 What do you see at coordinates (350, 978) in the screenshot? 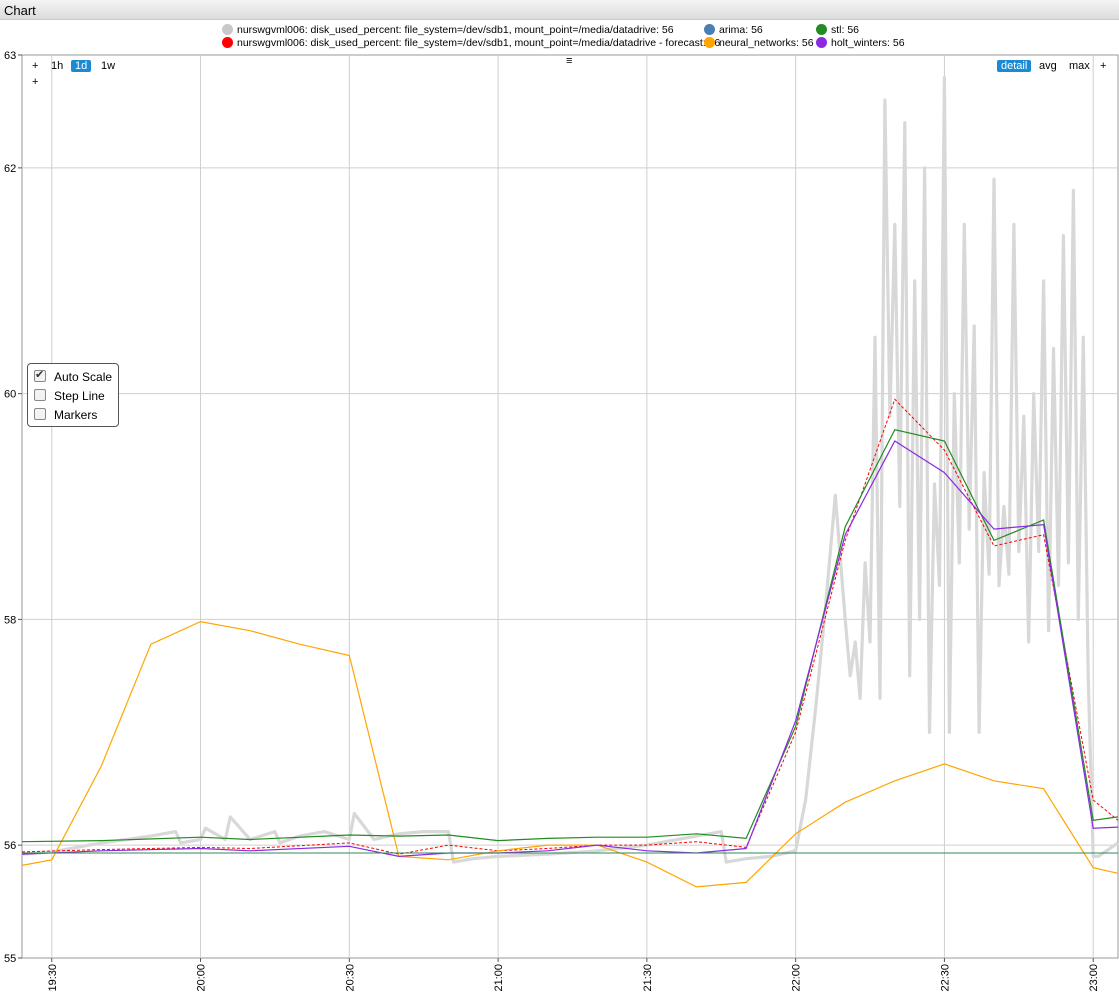
I see `x-tick-label: 20:30` at bounding box center [350, 978].